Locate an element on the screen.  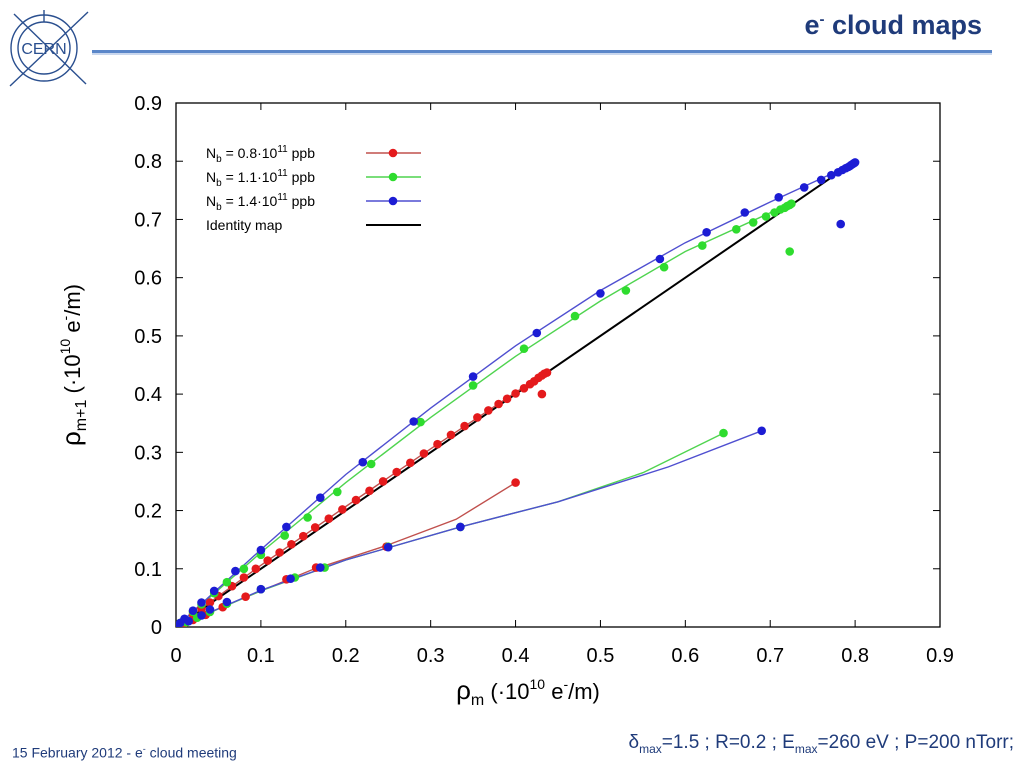
y-tick-label: 0.3 is located at coordinates (148, 453).